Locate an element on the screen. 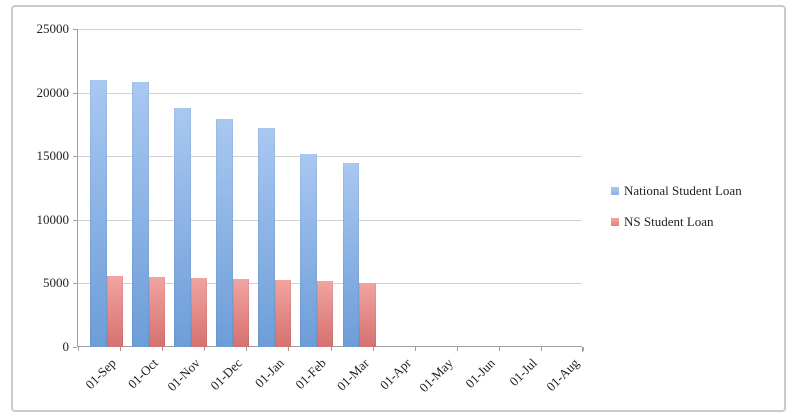 This screenshot has width=800, height=420. y-axis-label: 20000 is located at coordinates (53, 92).